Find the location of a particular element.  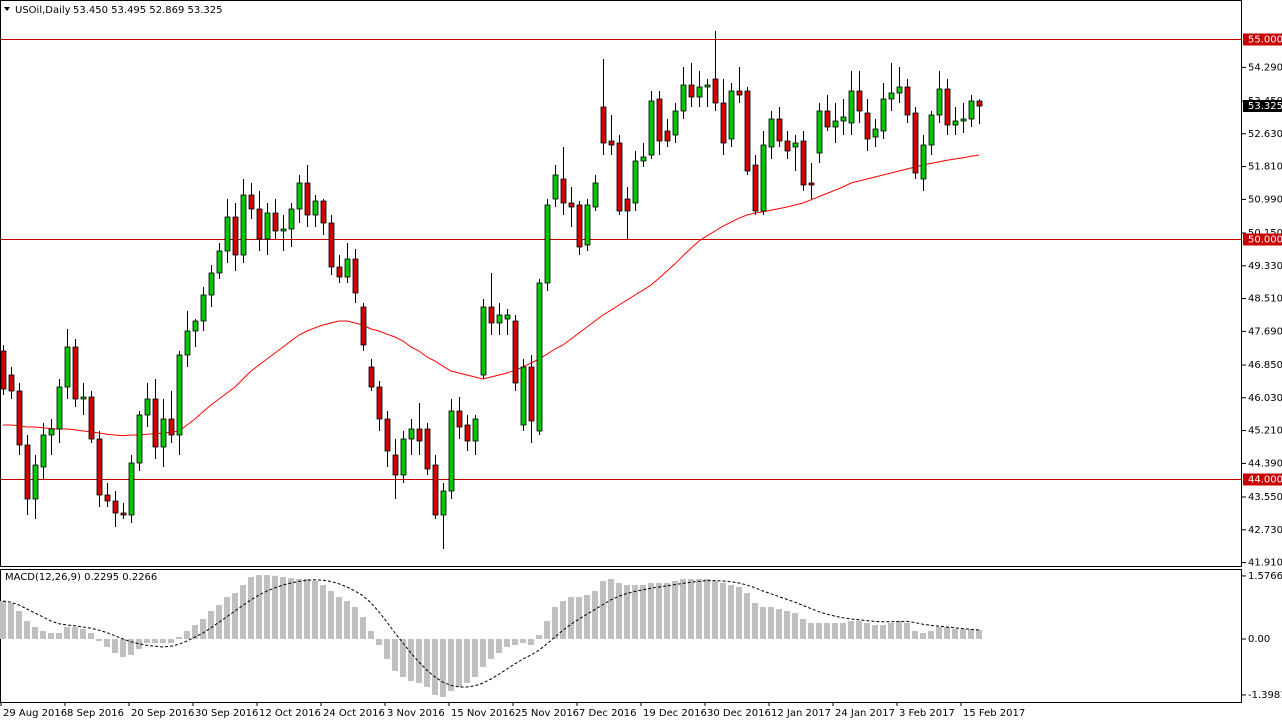

x-tick-label: 15 Nov 2016 is located at coordinates (483, 713).